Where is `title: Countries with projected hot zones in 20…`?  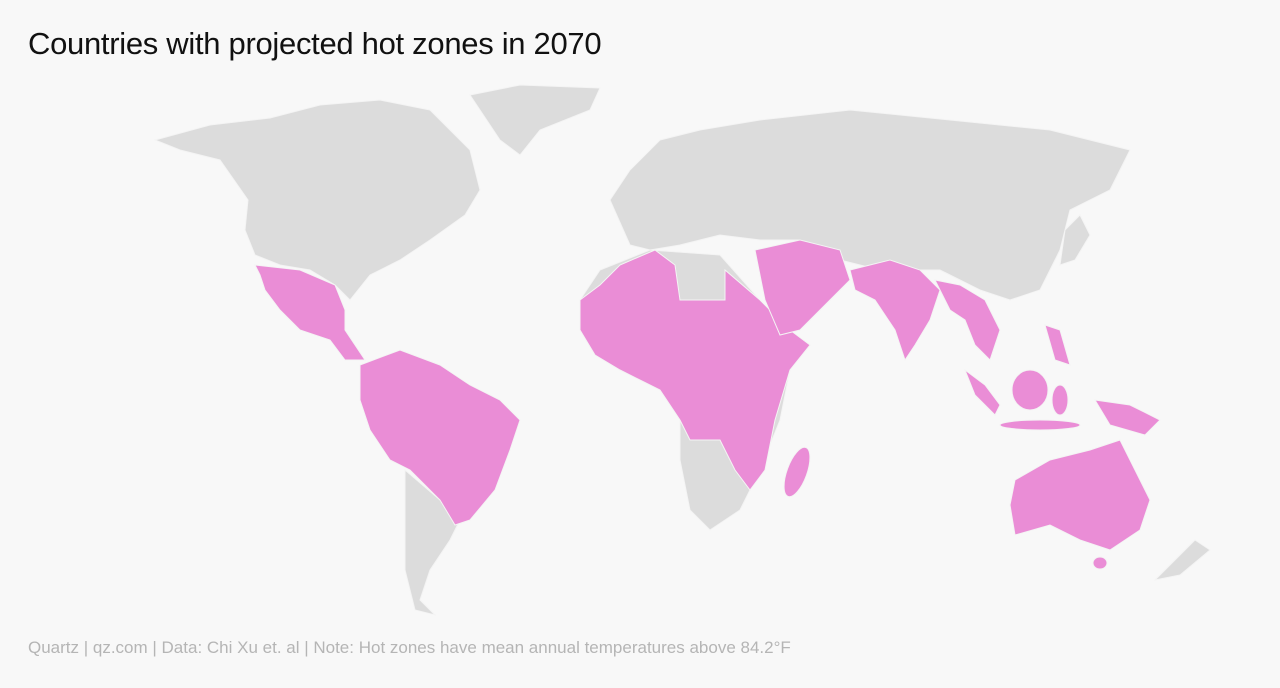
title: Countries with projected hot zones in 20… is located at coordinates (315, 43).